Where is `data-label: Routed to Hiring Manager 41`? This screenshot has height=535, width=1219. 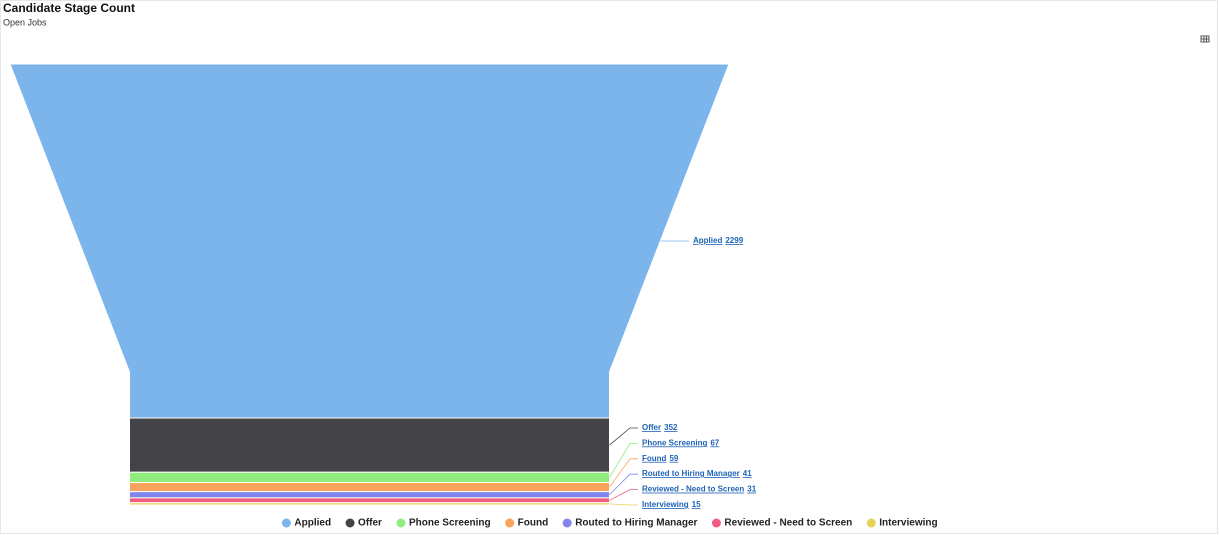
data-label: Routed to Hiring Manager 41 is located at coordinates (697, 473).